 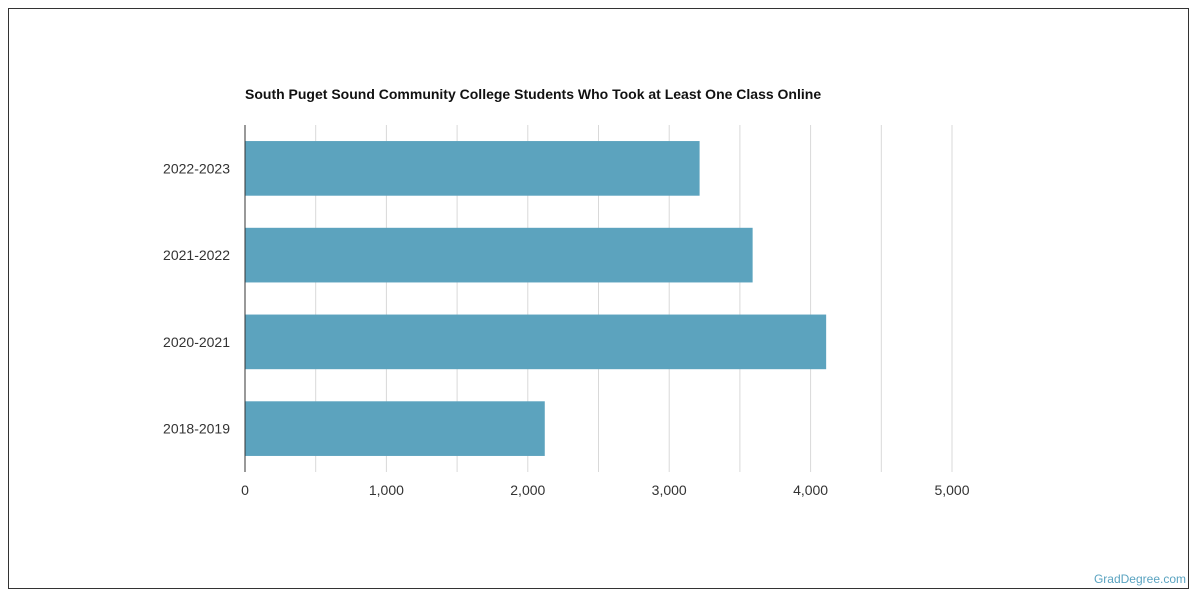 I want to click on x-tick-label: 3,000, so click(x=669, y=490).